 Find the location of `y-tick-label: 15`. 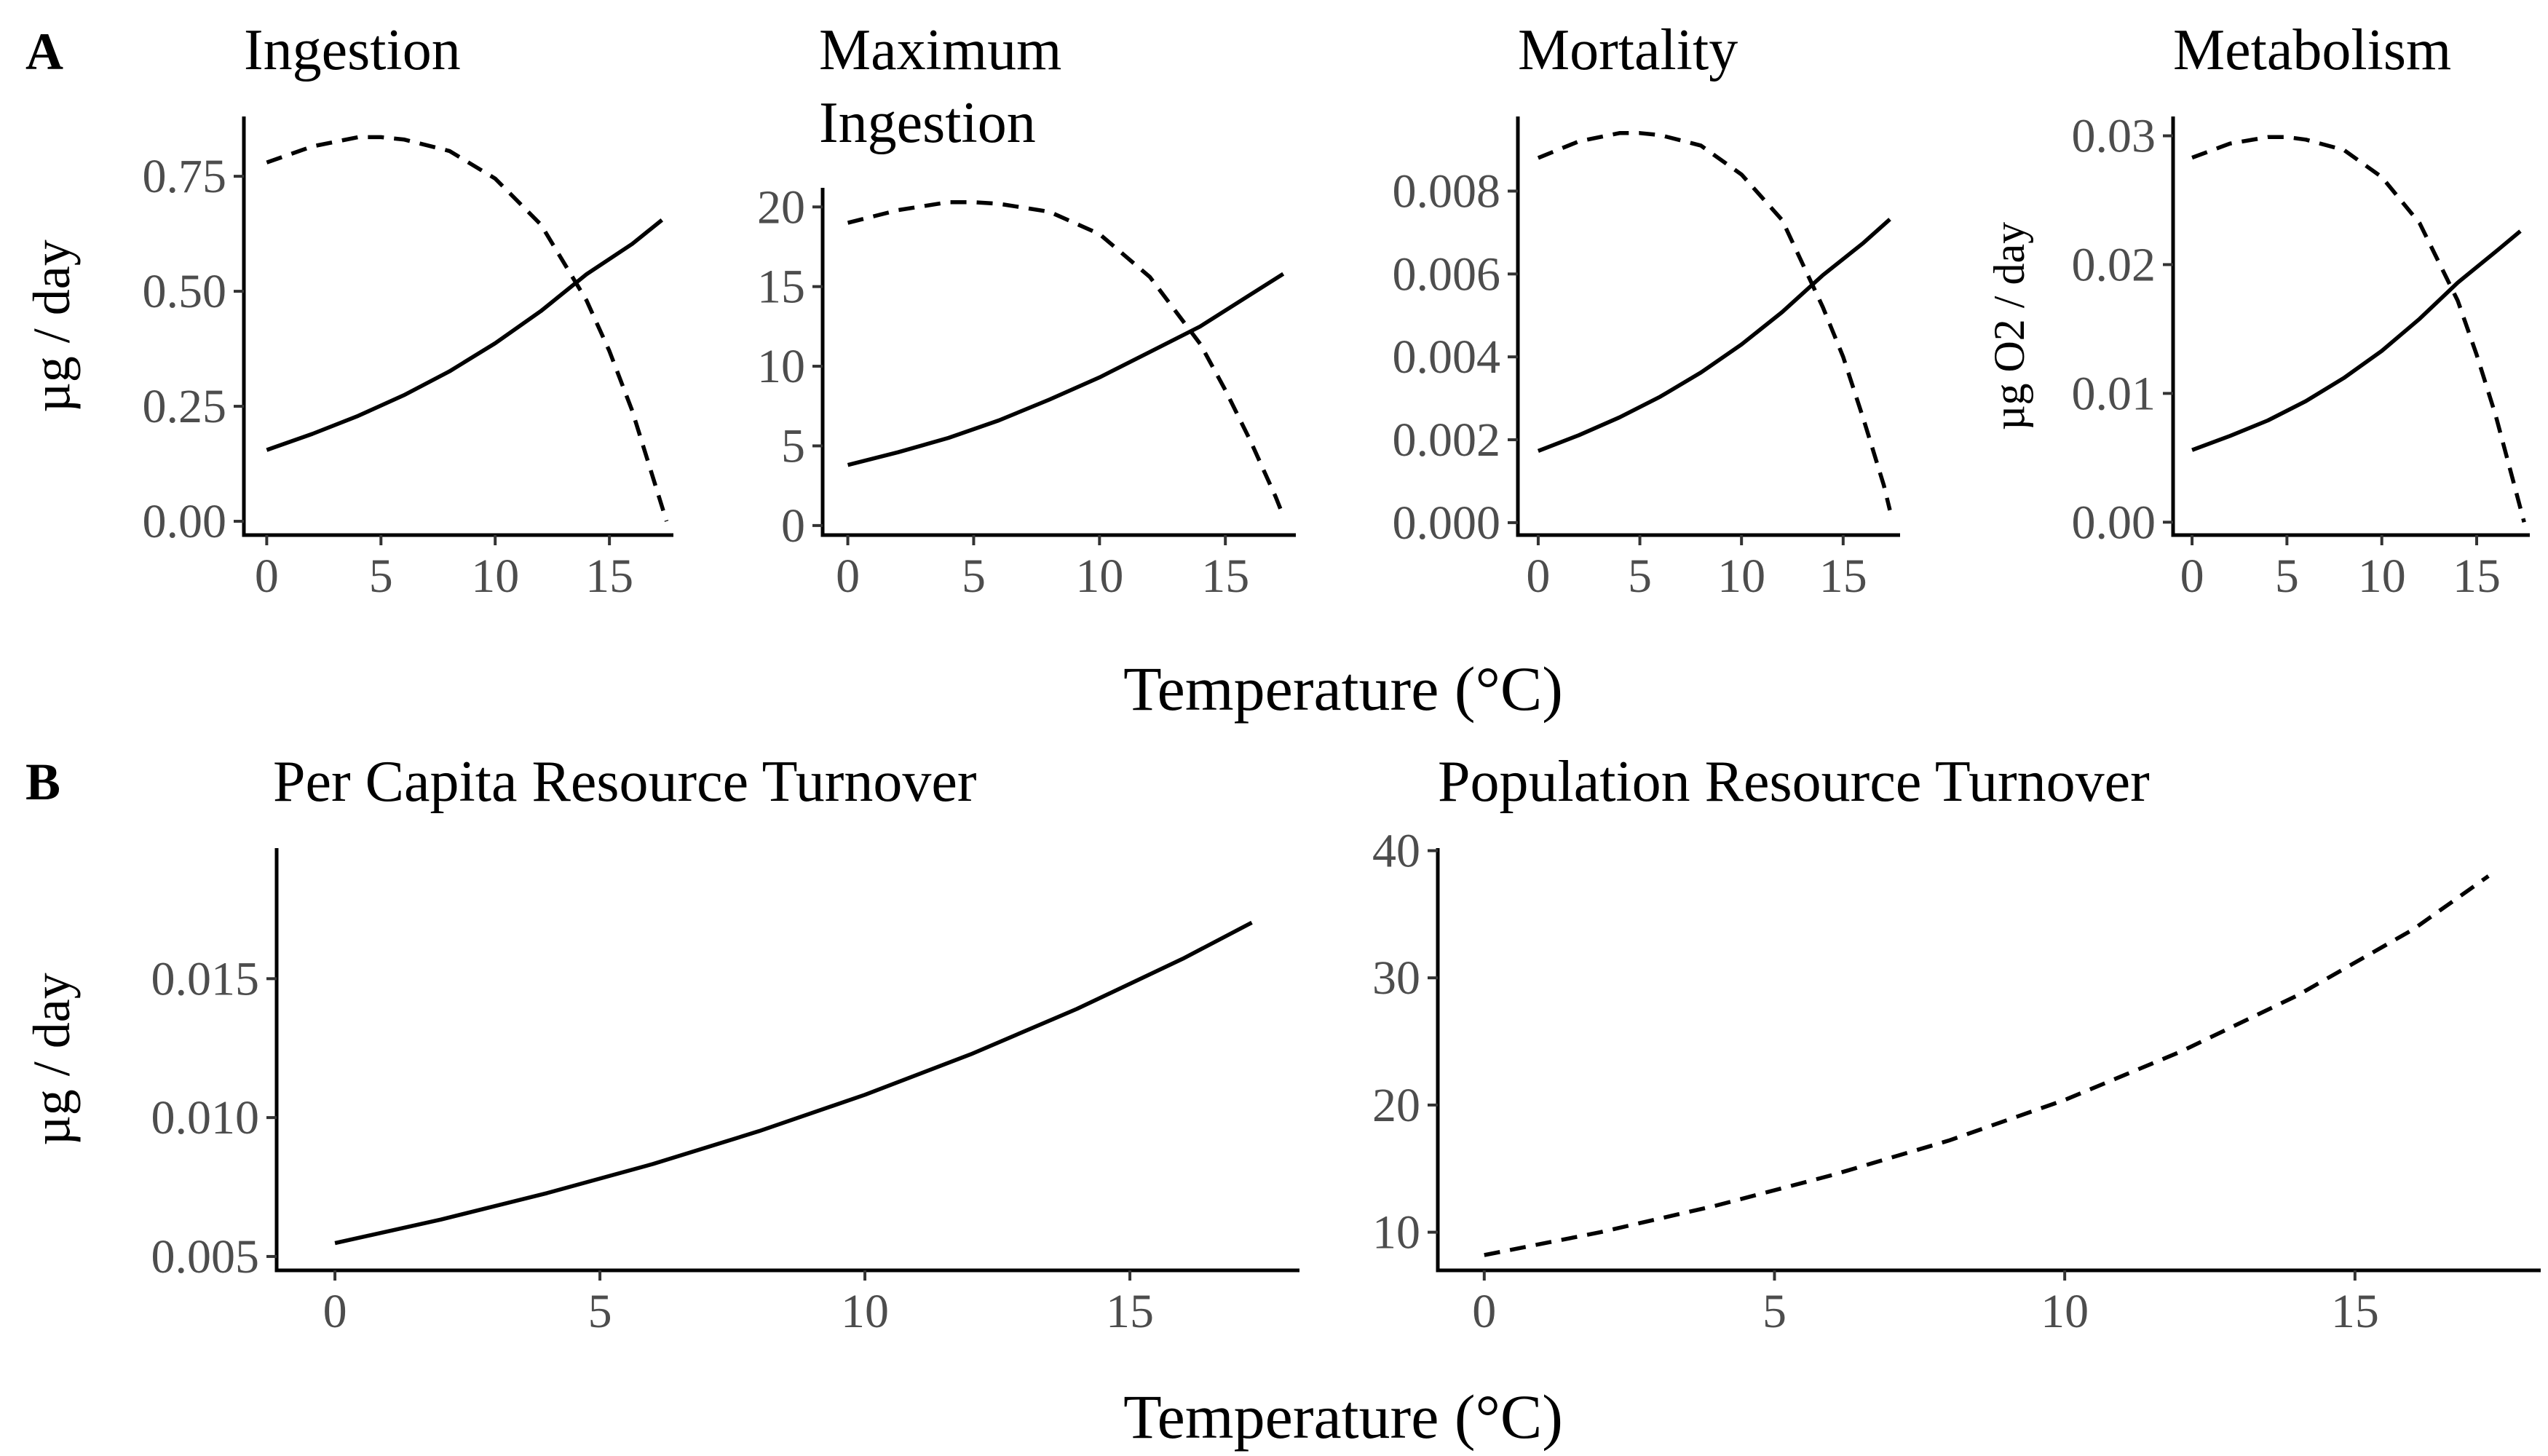

y-tick-label: 15 is located at coordinates (781, 287).